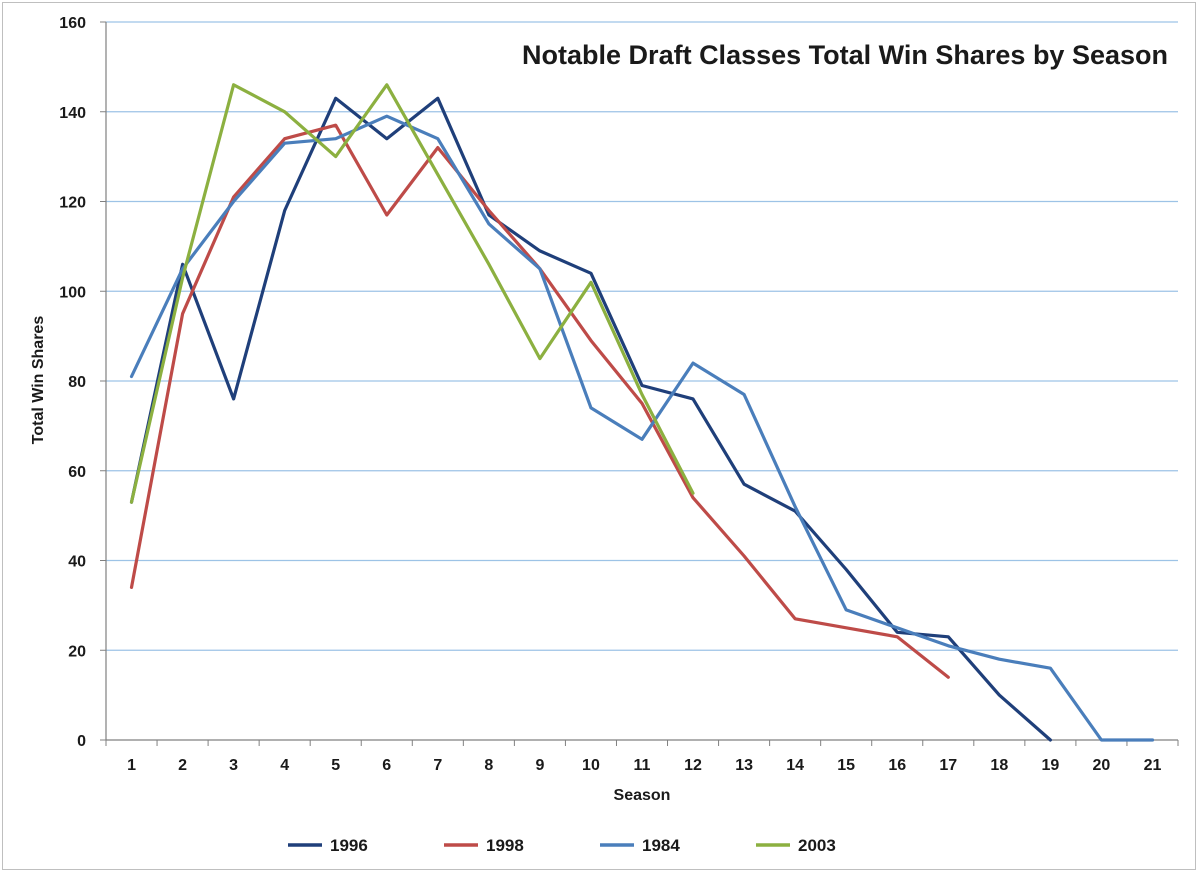 This screenshot has width=1200, height=874. Describe the element at coordinates (642, 765) in the screenshot. I see `x-tick-label: 11` at that location.